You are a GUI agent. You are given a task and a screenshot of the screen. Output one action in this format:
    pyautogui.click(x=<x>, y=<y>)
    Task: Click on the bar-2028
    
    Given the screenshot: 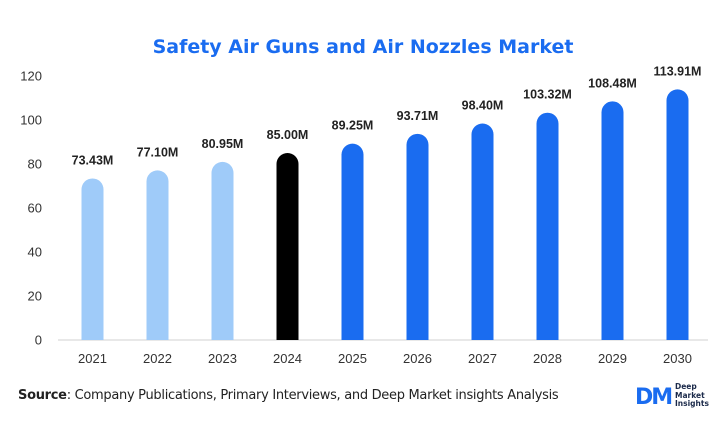 What is the action you would take?
    pyautogui.click(x=547, y=226)
    